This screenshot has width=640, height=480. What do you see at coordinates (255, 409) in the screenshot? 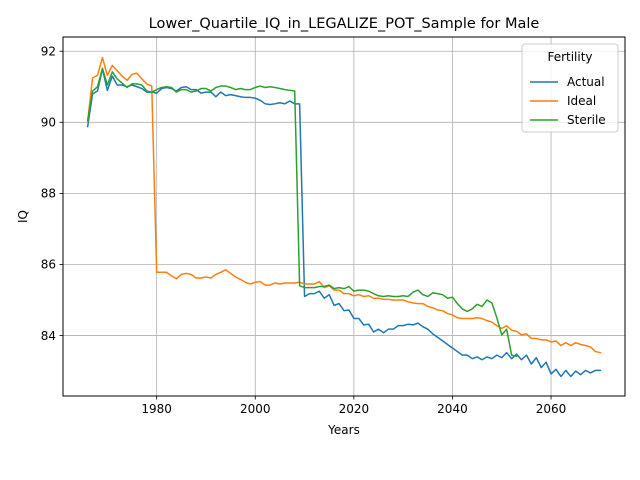
I see `x-tick-label: 2000` at bounding box center [255, 409].